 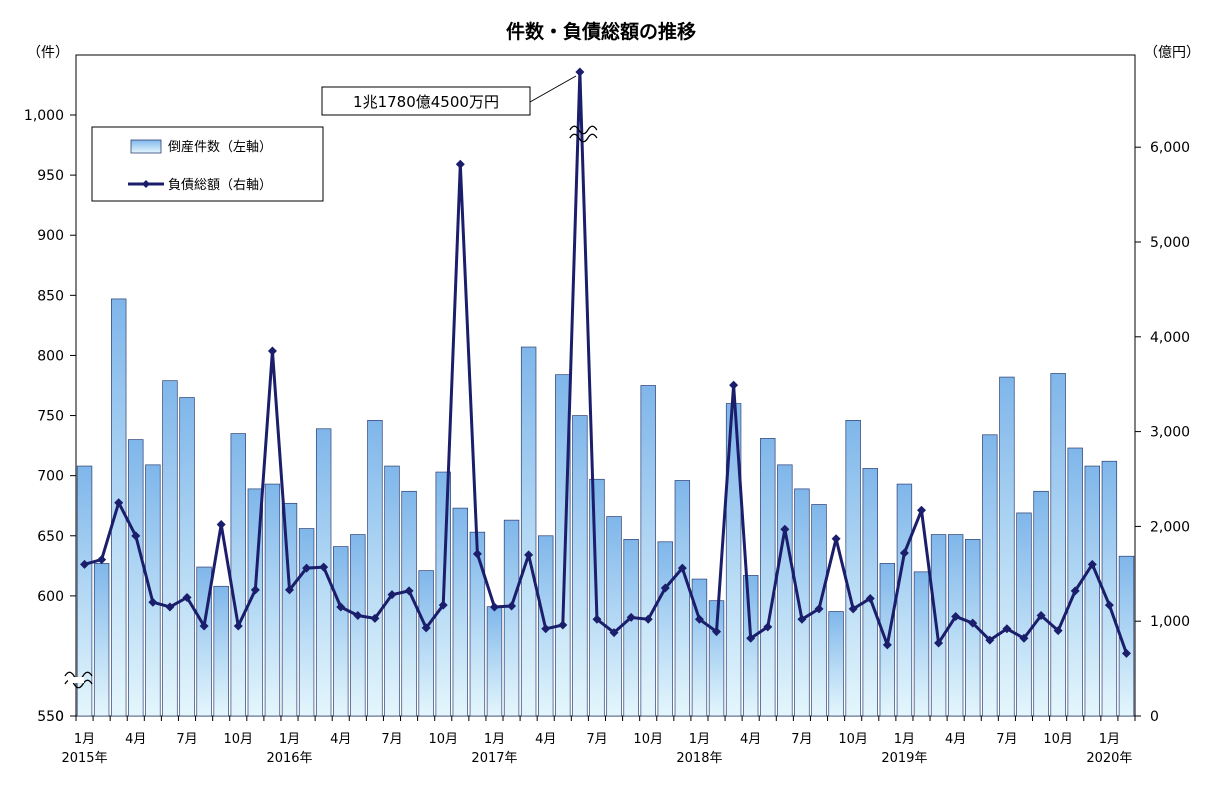 What do you see at coordinates (426, 101) in the screenshot?
I see `annotation-box` at bounding box center [426, 101].